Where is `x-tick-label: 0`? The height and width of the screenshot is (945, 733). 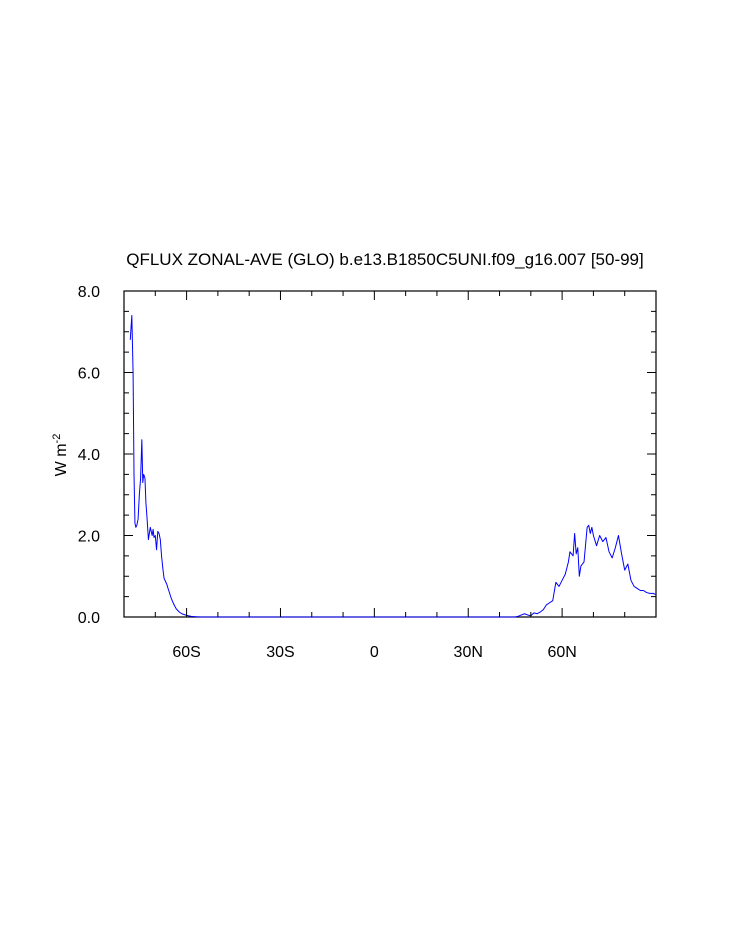 x-tick-label: 0 is located at coordinates (374, 652).